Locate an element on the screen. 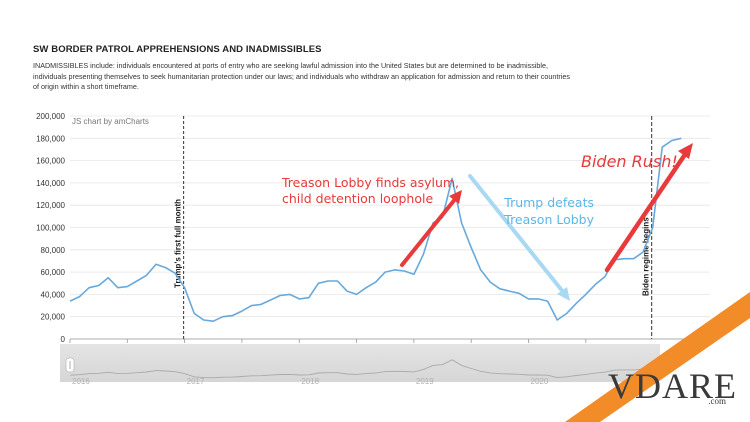 The image size is (750, 422). navigator-tick-label: 2018 is located at coordinates (310, 381).